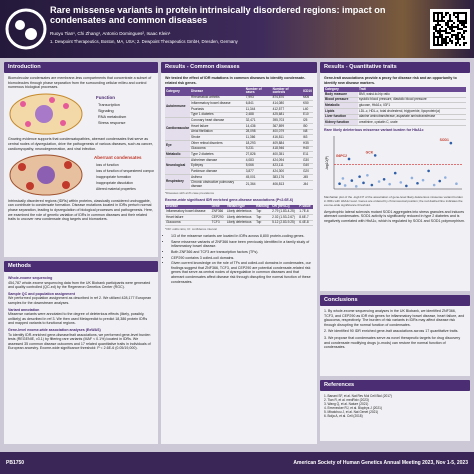  Describe the element at coordinates (286, 132) in the screenshot. I see `table-cell: 400,079` at that location.